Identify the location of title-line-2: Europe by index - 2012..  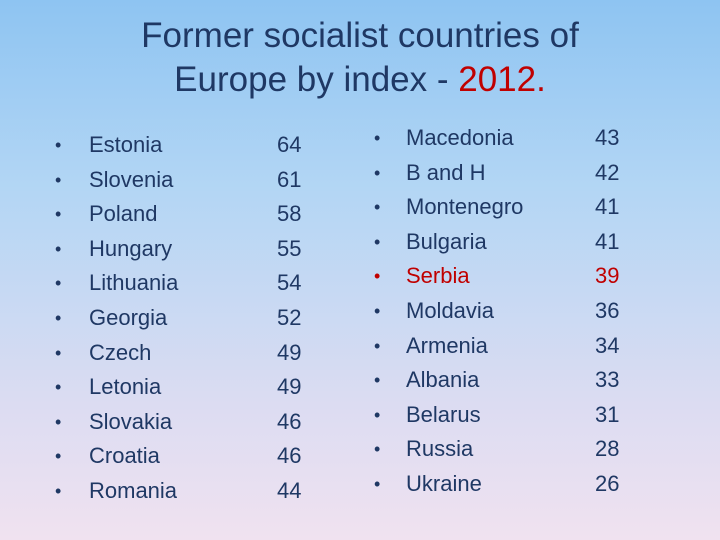
(360, 80).